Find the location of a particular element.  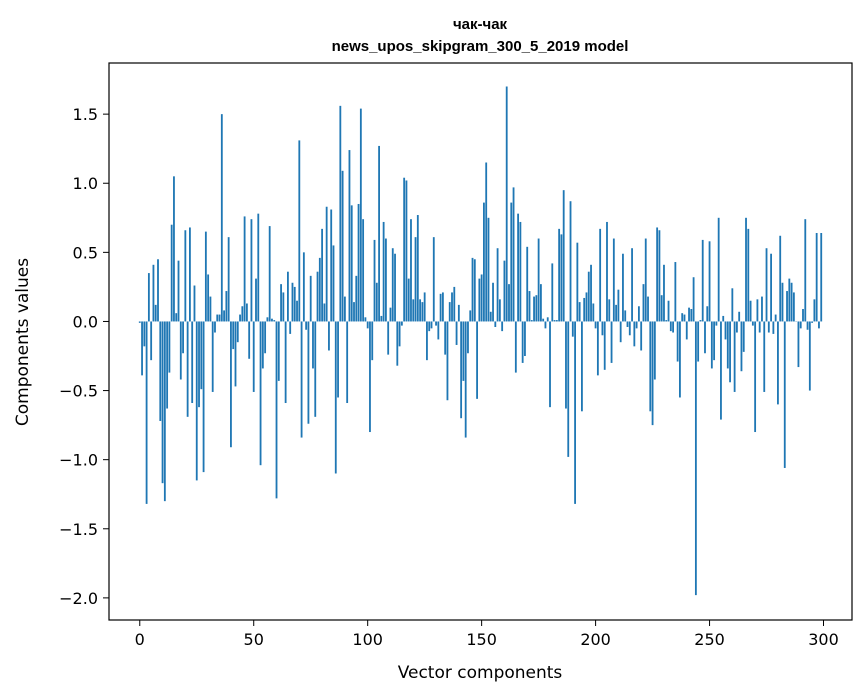

x-tick-label: 150 is located at coordinates (481, 639).